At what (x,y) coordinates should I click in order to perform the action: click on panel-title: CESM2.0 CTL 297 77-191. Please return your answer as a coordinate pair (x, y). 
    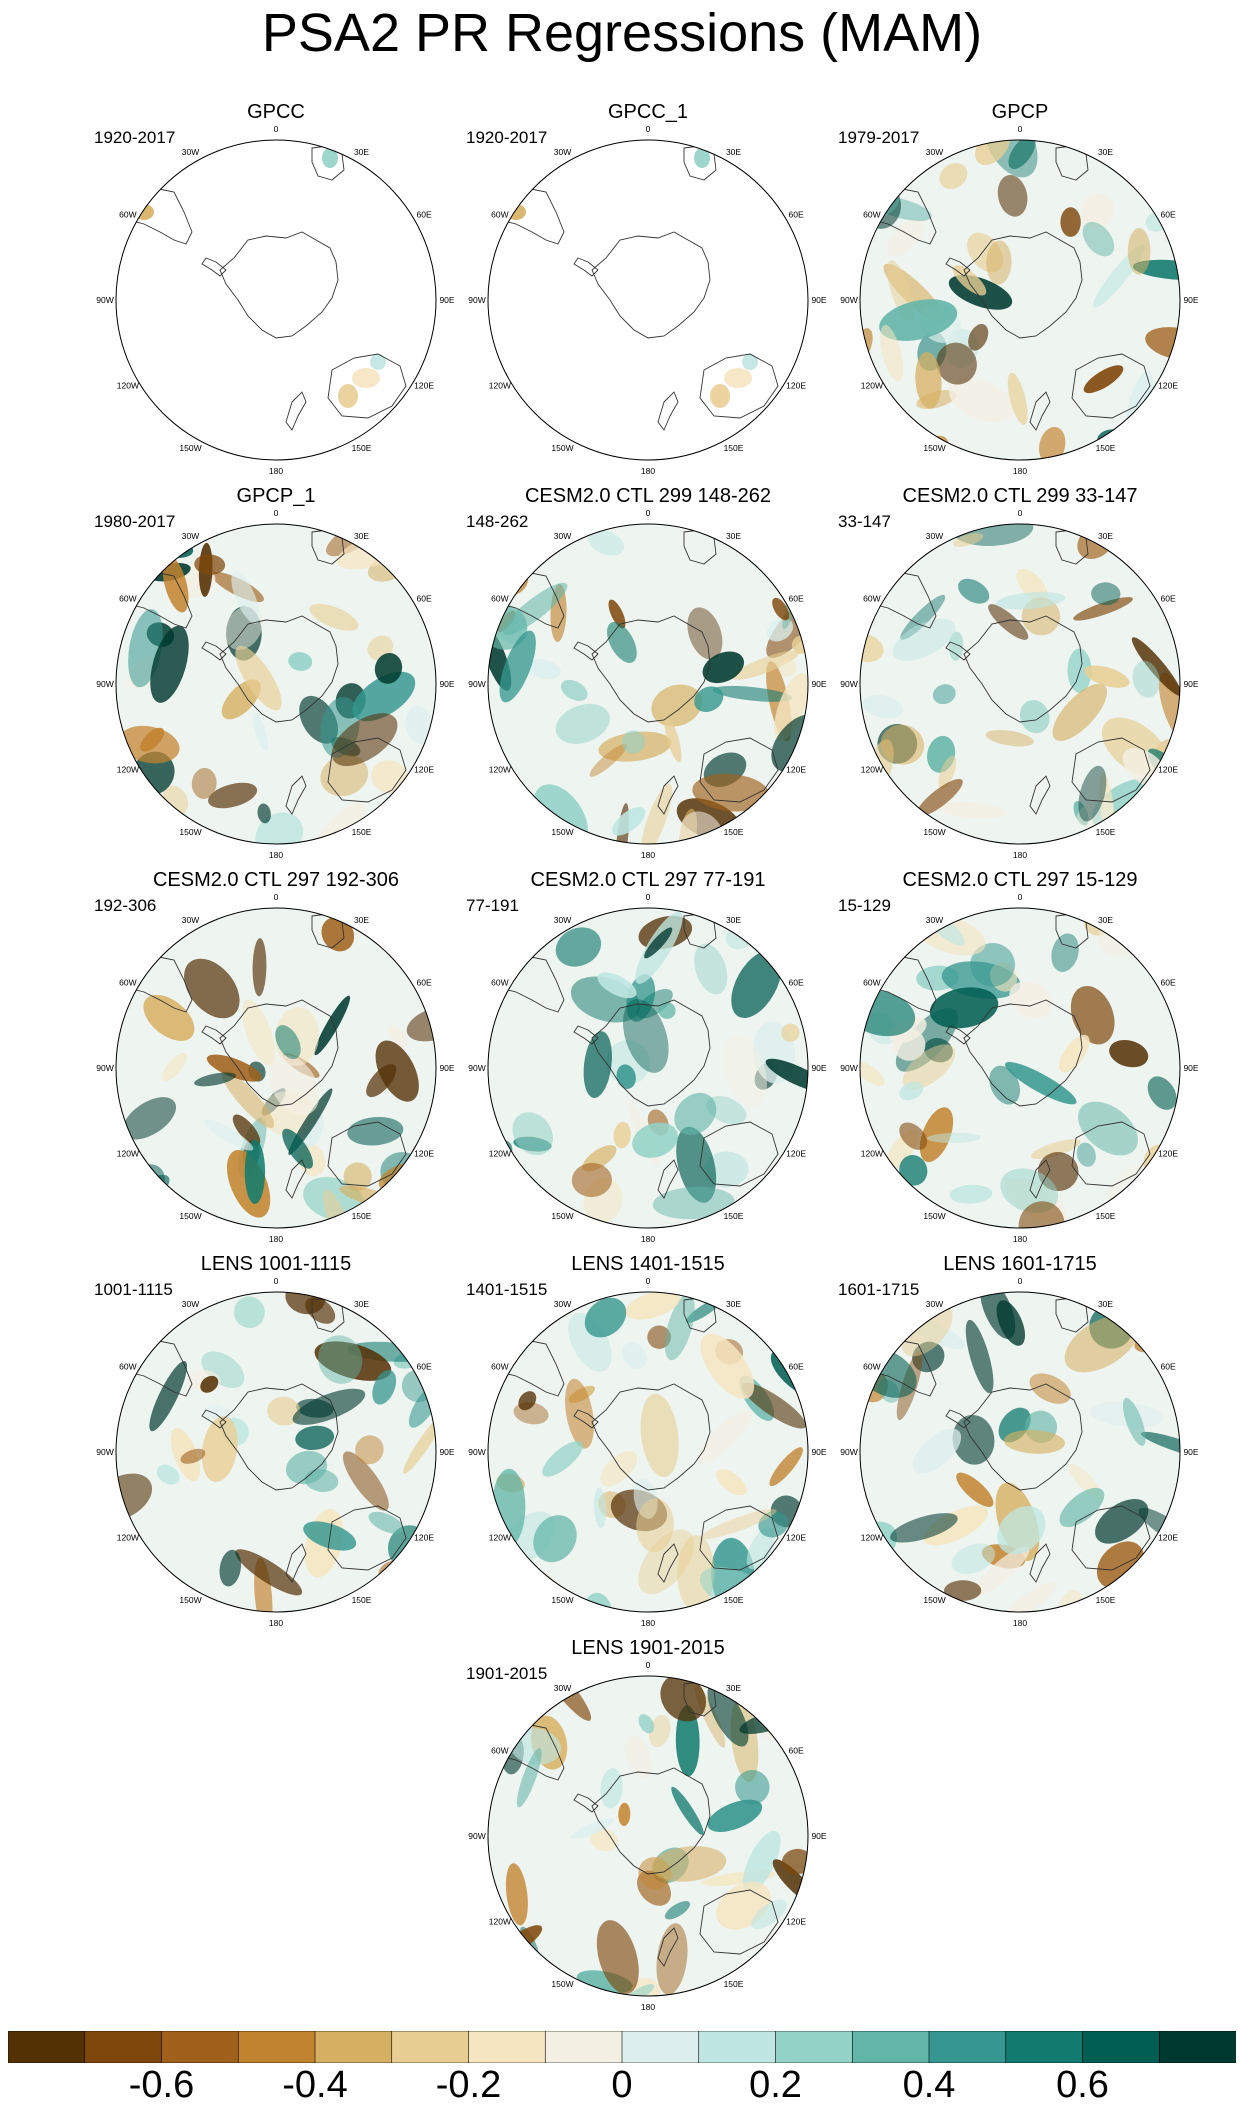
    Looking at the image, I should click on (648, 880).